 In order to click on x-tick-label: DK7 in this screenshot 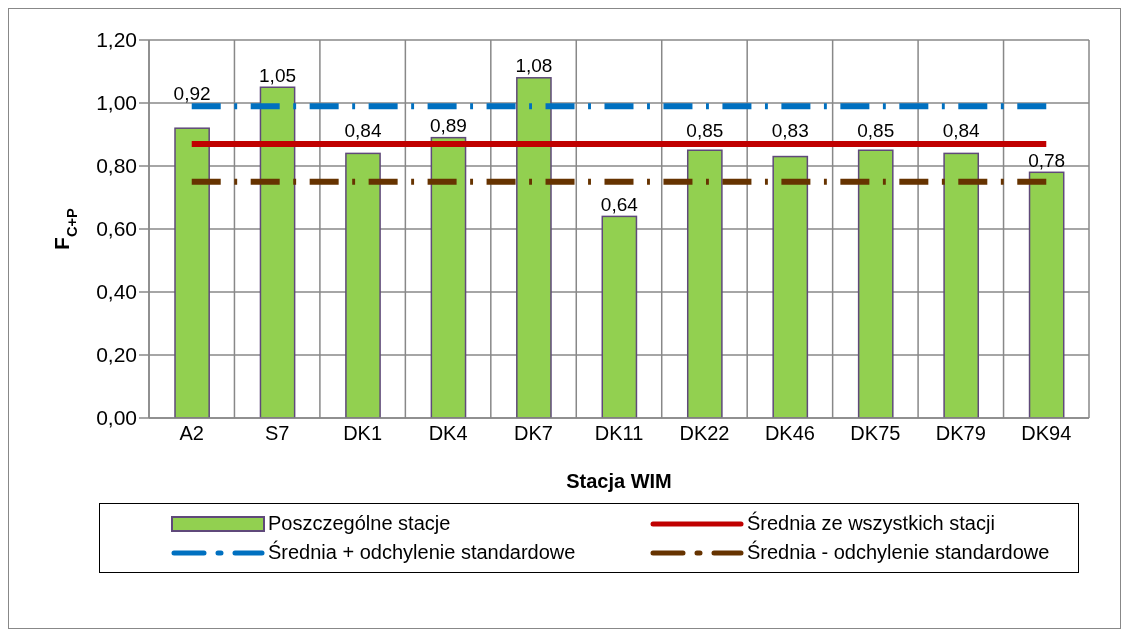, I will do `click(533, 433)`.